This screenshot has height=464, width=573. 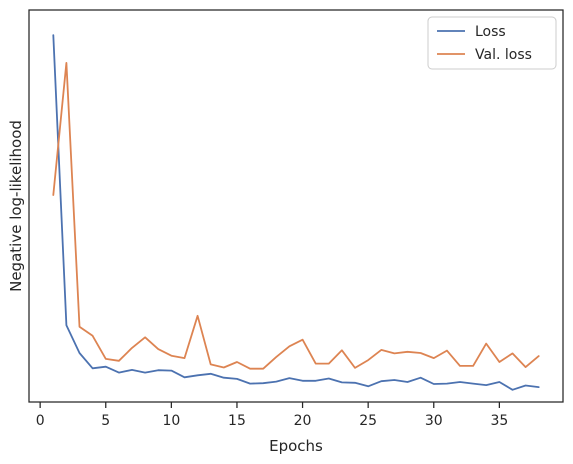 I want to click on legend-label: Loss, so click(x=490, y=32).